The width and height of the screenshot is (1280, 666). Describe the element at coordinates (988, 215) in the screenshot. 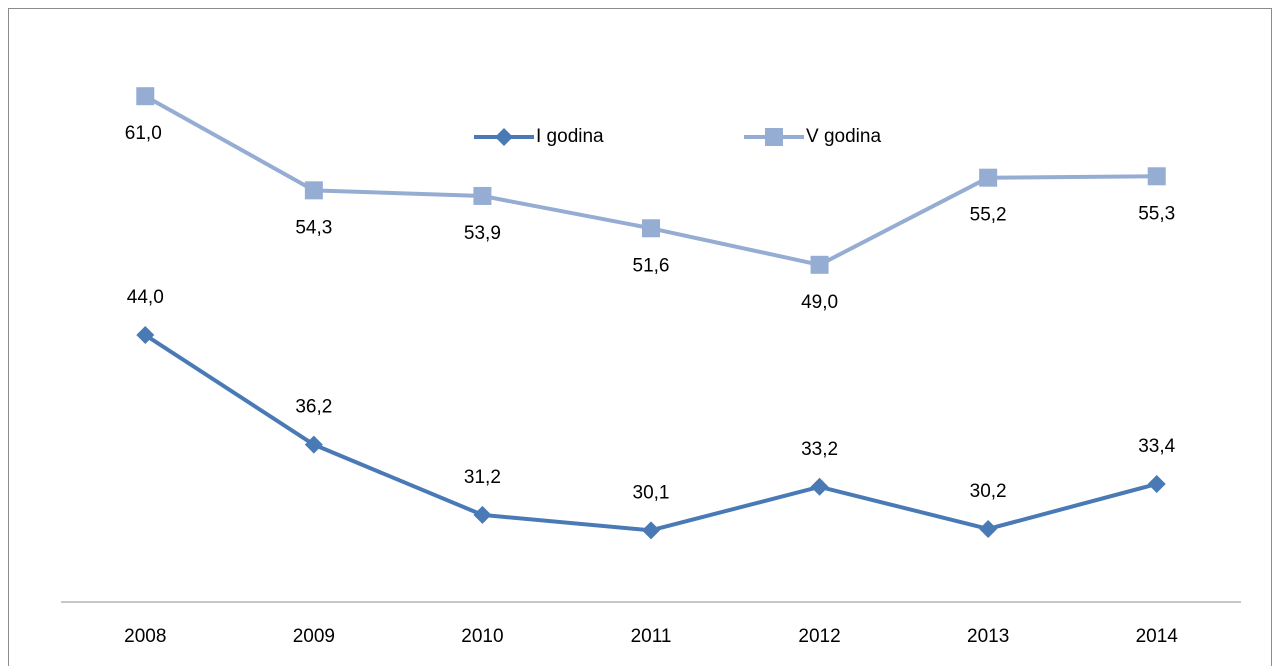

I see `data-label: 55,2` at that location.